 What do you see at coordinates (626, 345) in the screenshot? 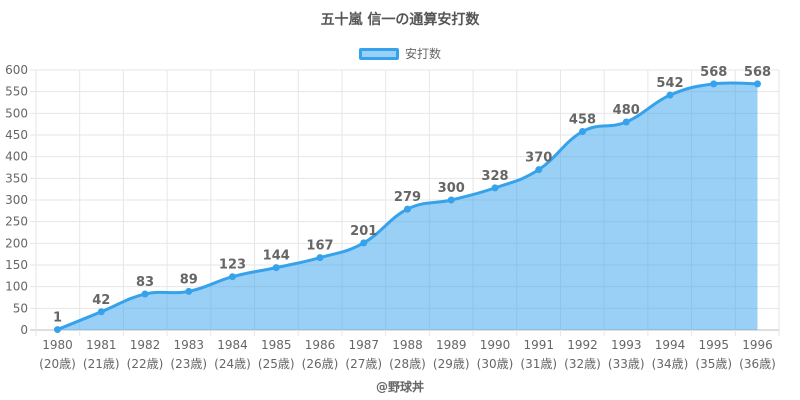
I see `x-tick-label: 1993` at bounding box center [626, 345].